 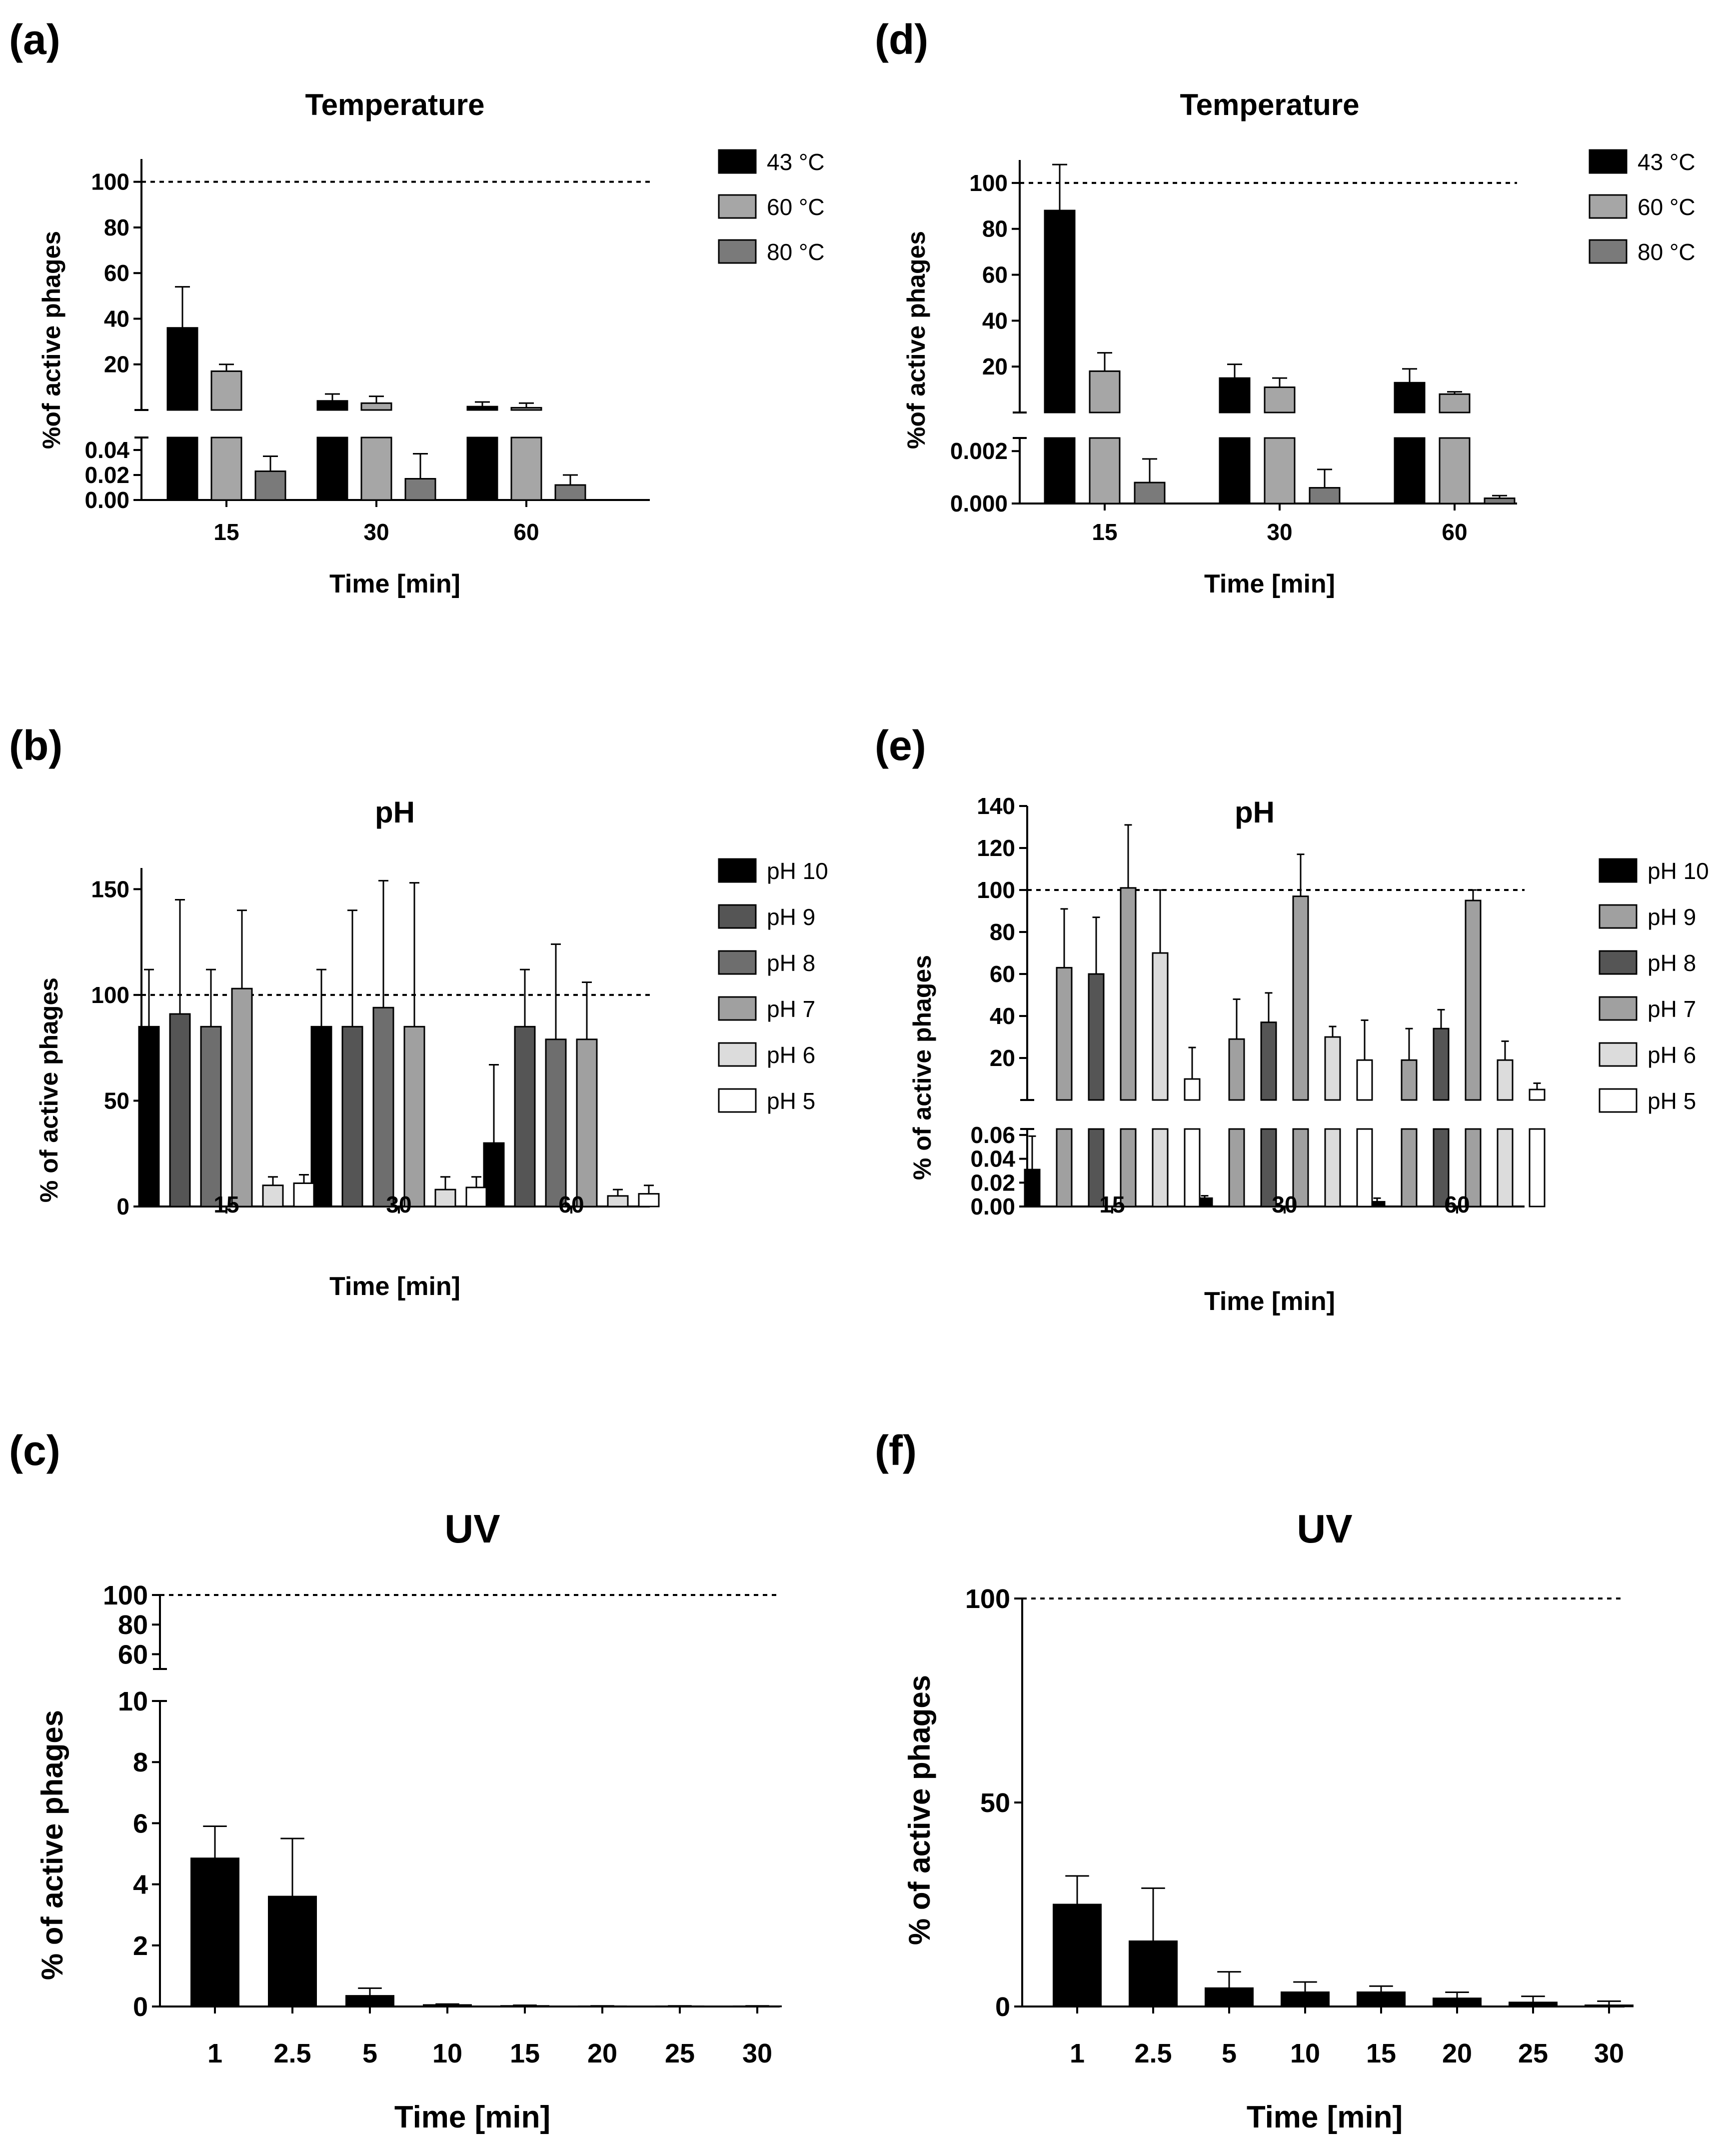 I want to click on y-tick-label: 150, so click(x=110, y=889).